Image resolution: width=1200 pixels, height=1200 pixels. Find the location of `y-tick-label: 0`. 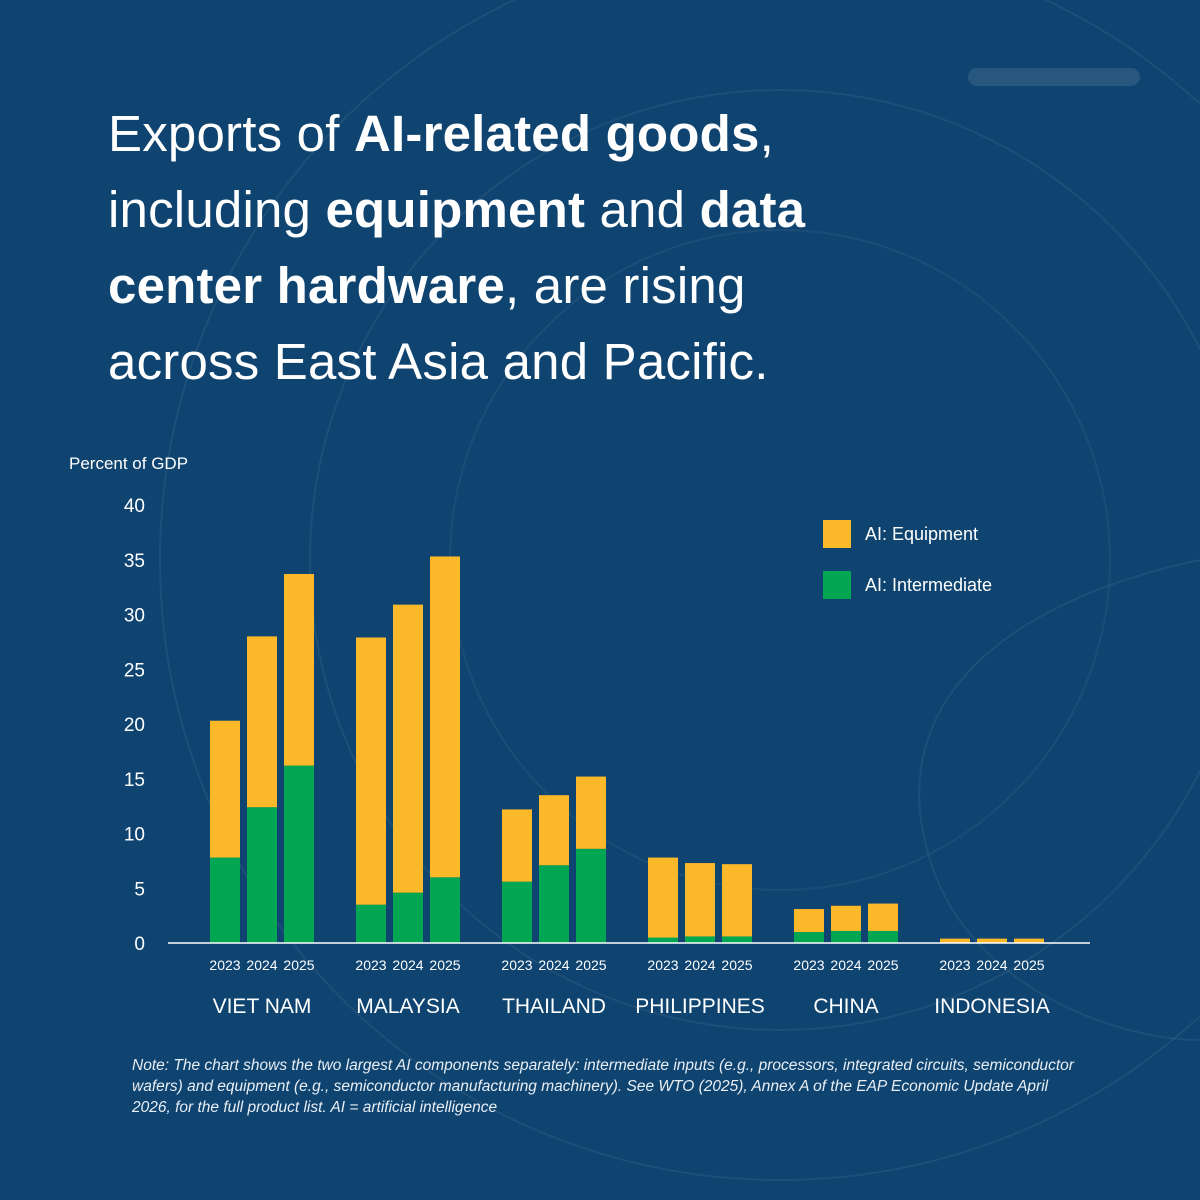

y-tick-label: 0 is located at coordinates (139, 944).